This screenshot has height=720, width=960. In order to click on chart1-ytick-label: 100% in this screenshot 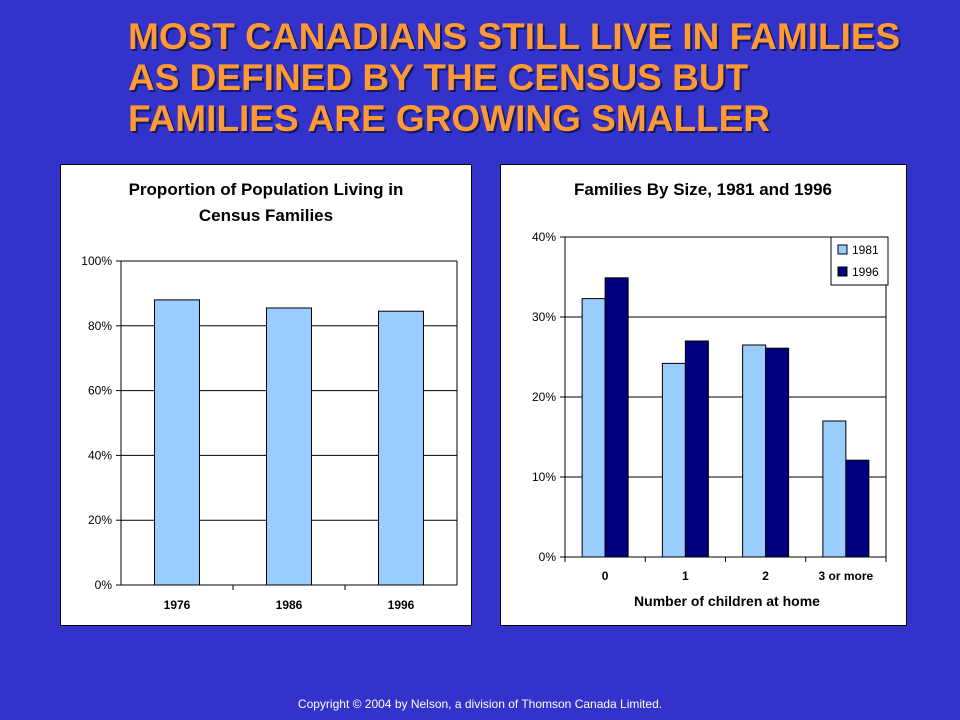, I will do `click(96, 261)`.